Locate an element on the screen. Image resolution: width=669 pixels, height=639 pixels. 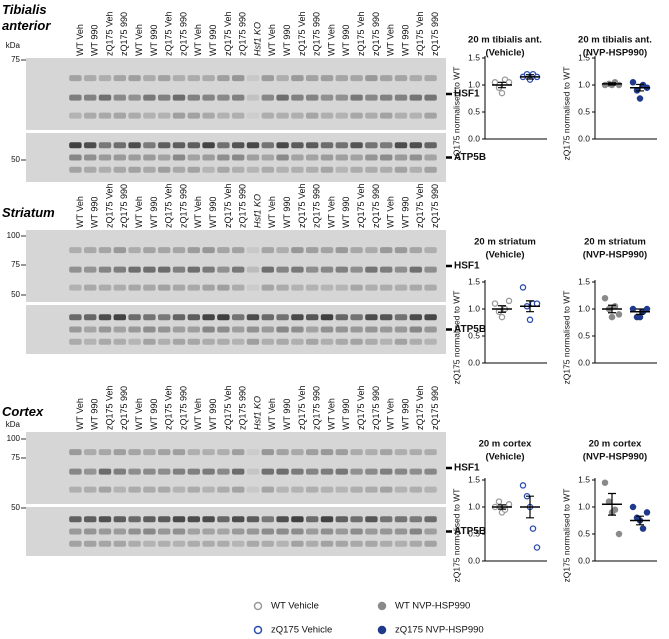
legend-marker is located at coordinates (382, 606).